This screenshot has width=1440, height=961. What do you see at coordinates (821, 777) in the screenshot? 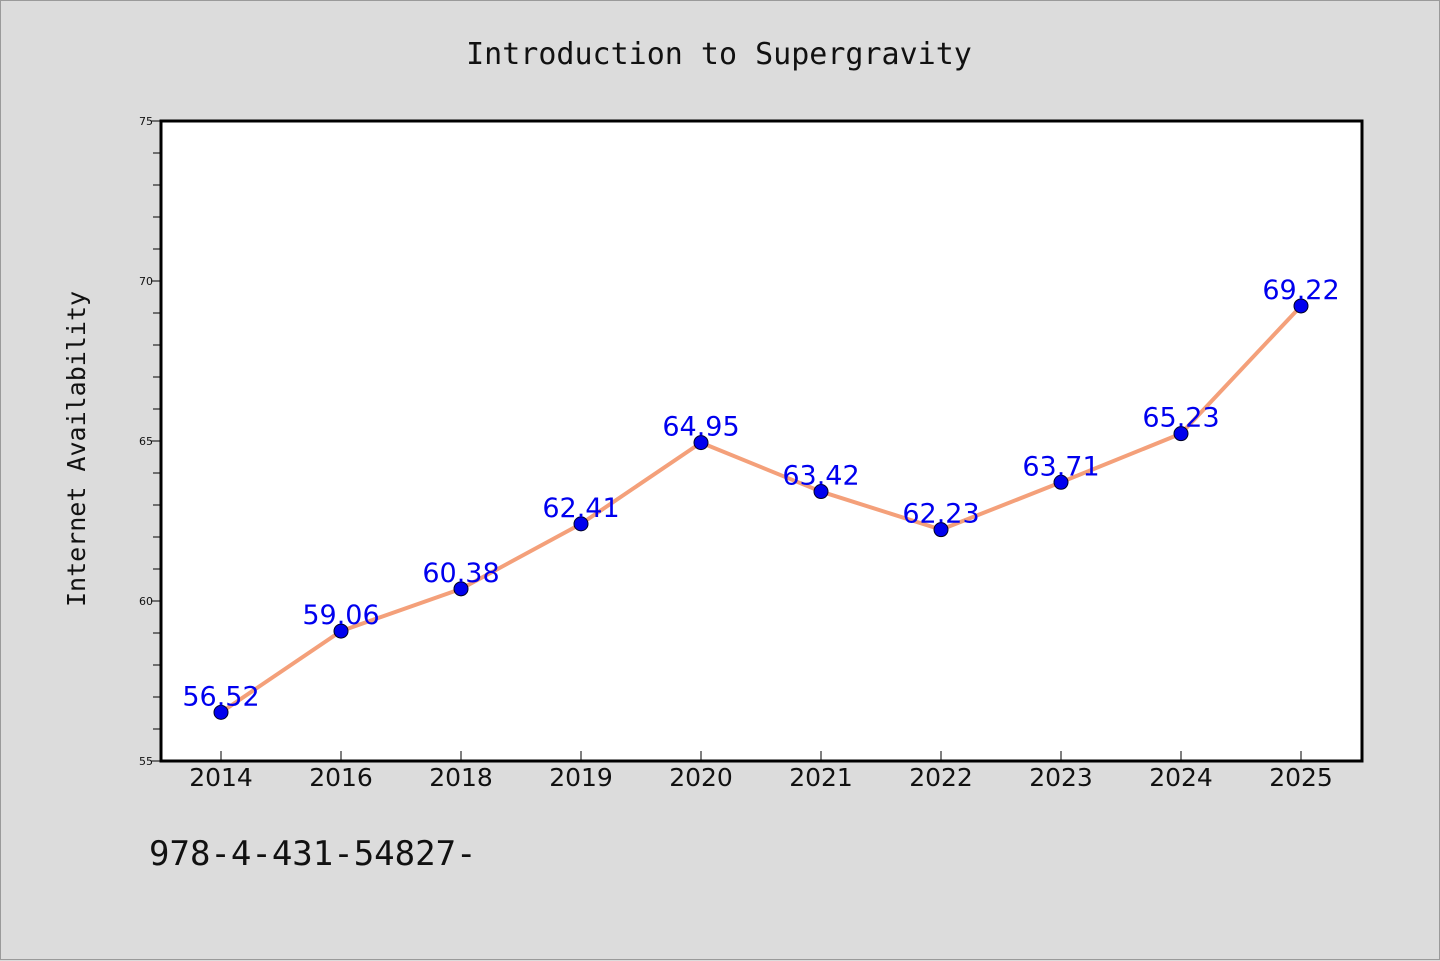
I see `x-tick-label: 2021` at bounding box center [821, 777].